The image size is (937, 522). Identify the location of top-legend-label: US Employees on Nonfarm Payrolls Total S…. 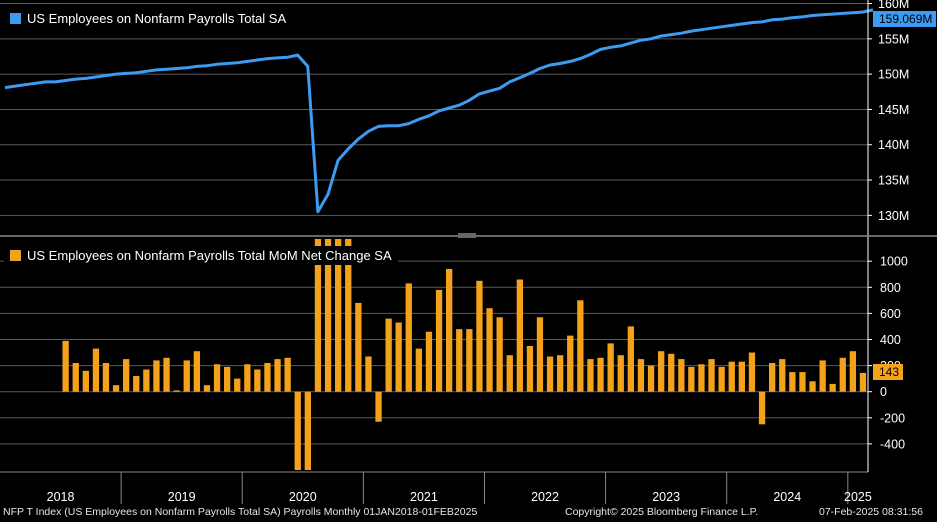
(157, 18).